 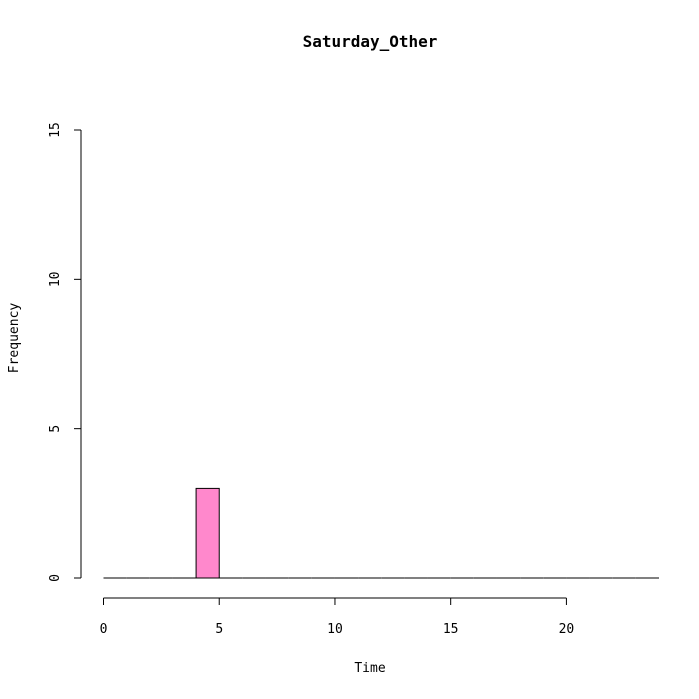 I want to click on y-tick-label: 0, so click(x=55, y=578).